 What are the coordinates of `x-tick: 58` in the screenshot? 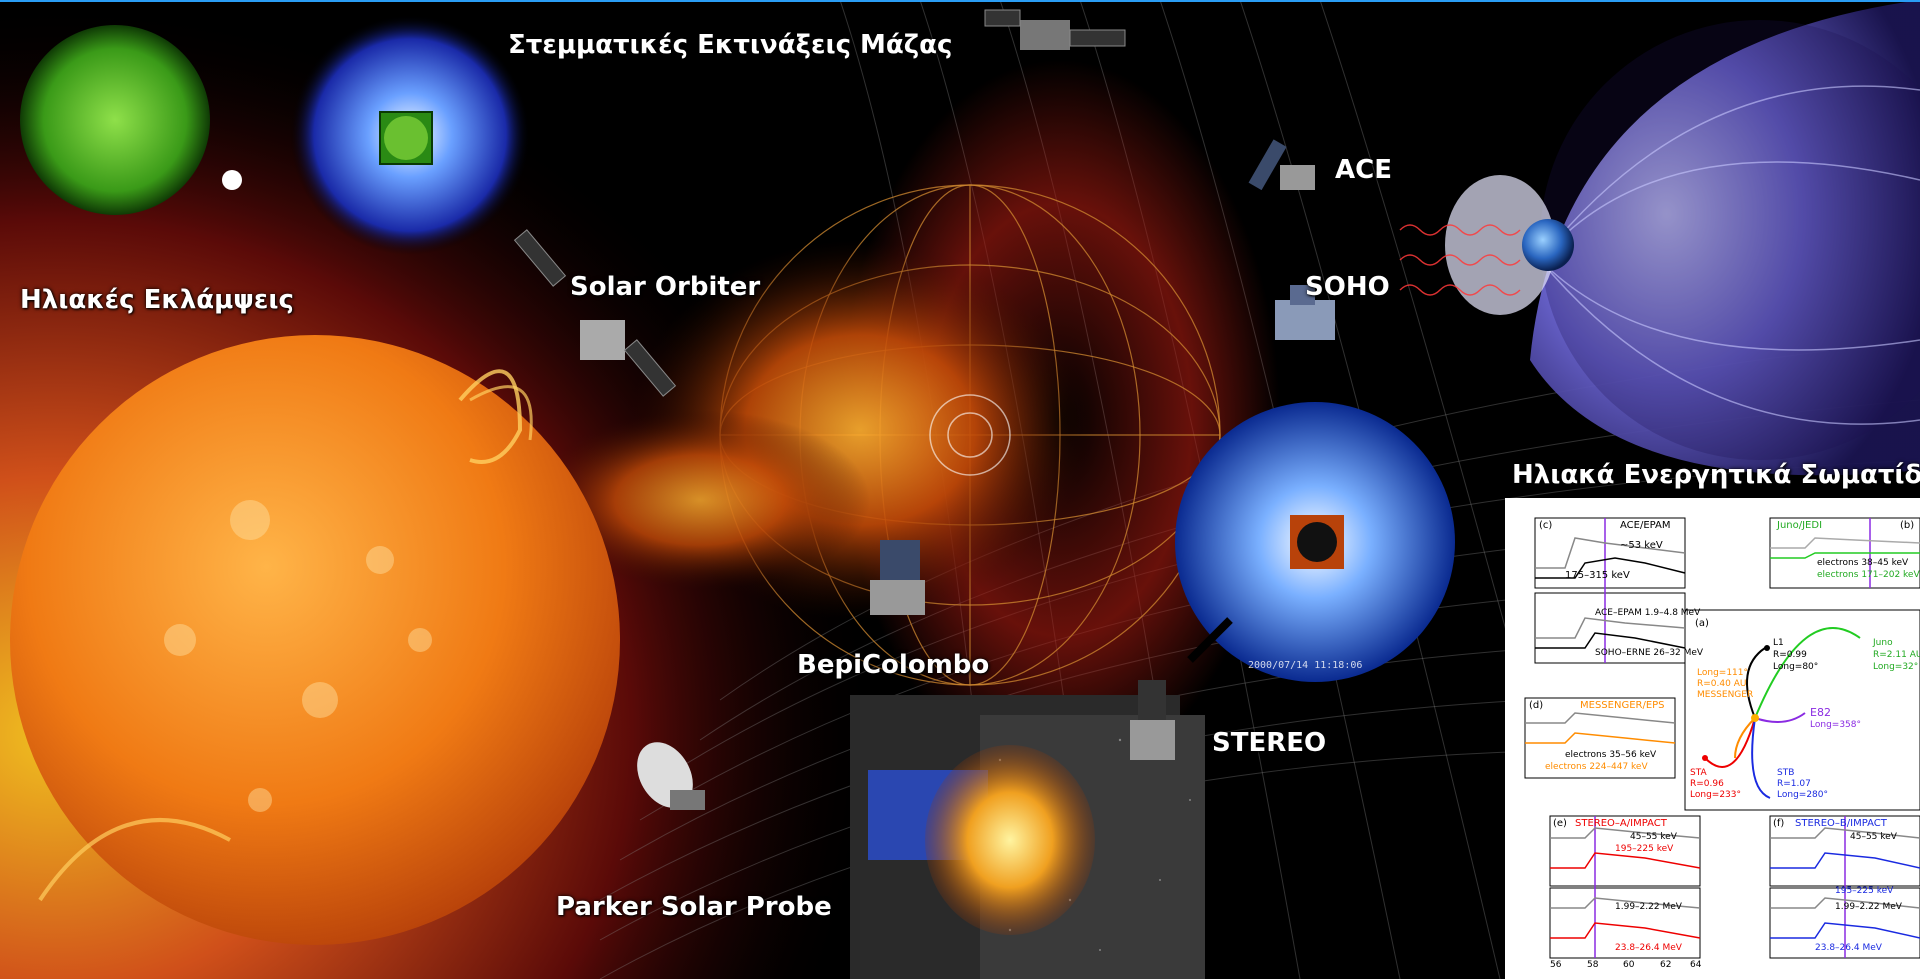 It's located at (1593, 965).